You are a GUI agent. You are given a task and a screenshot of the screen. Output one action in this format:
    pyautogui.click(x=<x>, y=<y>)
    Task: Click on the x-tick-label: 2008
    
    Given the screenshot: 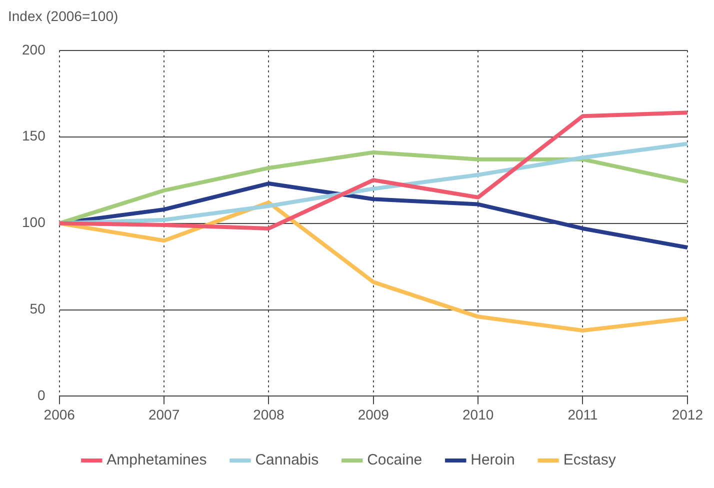 What is the action you would take?
    pyautogui.click(x=268, y=414)
    